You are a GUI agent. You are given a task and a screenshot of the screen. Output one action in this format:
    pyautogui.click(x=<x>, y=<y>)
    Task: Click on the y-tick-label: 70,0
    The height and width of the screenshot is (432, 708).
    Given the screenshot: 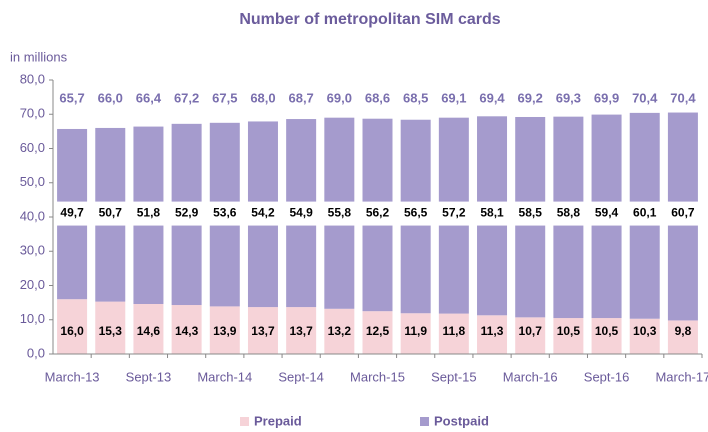 What is the action you would take?
    pyautogui.click(x=32, y=113)
    